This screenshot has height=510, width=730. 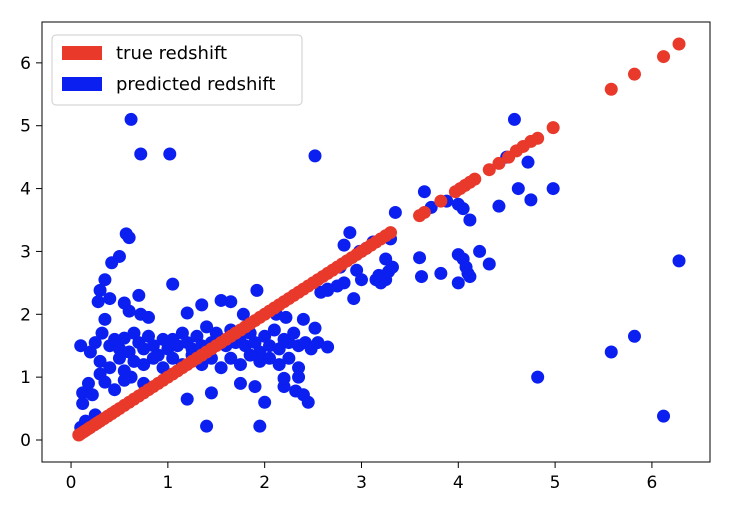 What do you see at coordinates (651, 483) in the screenshot?
I see `x-tick-label: 6` at bounding box center [651, 483].